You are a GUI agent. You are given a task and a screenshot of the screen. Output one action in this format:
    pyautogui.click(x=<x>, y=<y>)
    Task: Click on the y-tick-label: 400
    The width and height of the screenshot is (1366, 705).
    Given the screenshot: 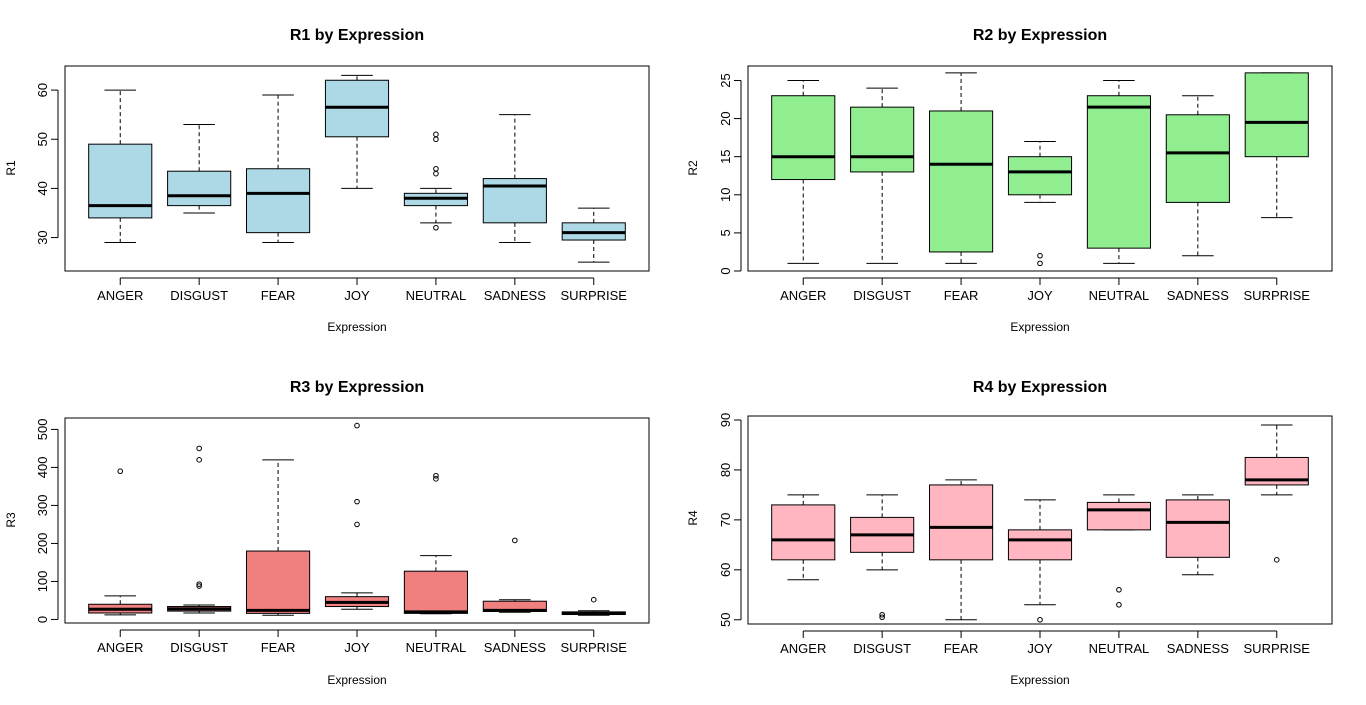 What is the action you would take?
    pyautogui.click(x=42, y=468)
    